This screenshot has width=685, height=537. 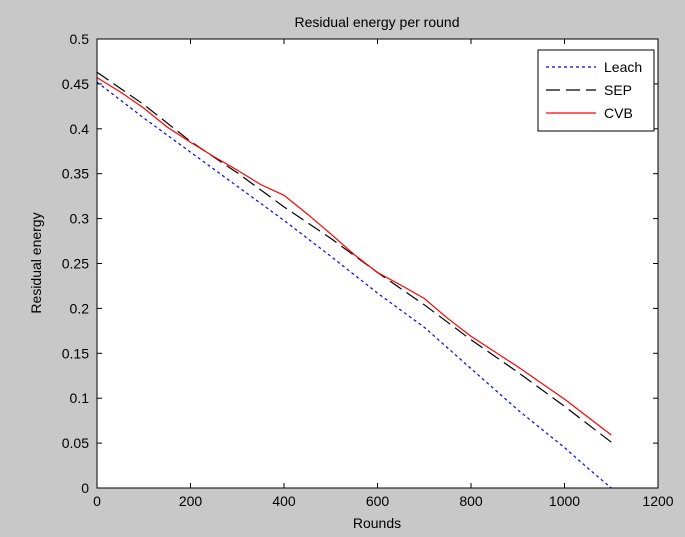 I want to click on legend-label-cvb: CVB, so click(x=618, y=113).